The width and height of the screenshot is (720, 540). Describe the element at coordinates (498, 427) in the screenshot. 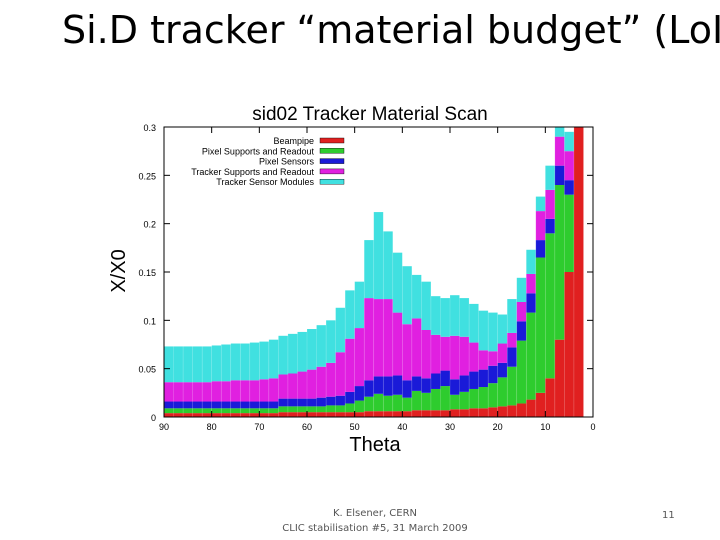

I see `x-tick-label: 20` at that location.